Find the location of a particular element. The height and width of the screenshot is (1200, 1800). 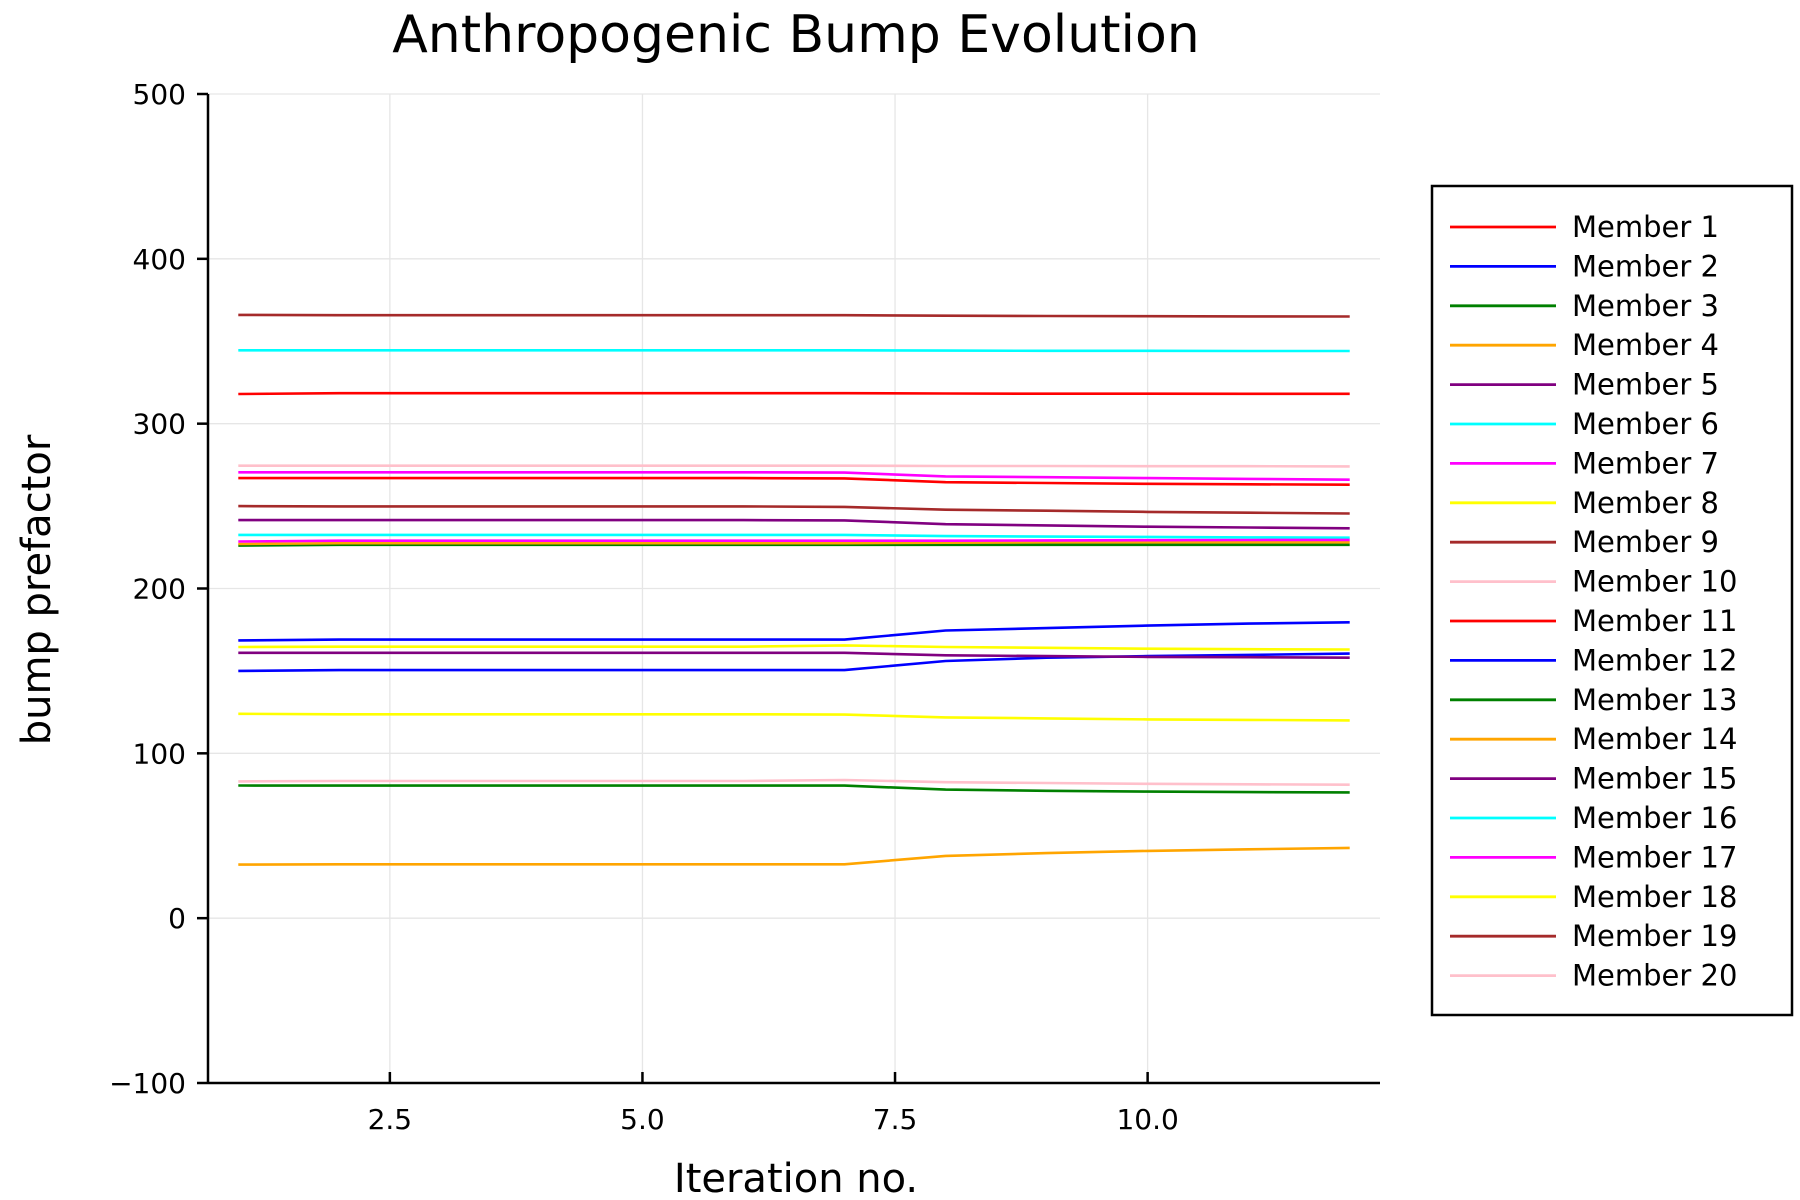

legend-label: Member 5 is located at coordinates (1645, 385).